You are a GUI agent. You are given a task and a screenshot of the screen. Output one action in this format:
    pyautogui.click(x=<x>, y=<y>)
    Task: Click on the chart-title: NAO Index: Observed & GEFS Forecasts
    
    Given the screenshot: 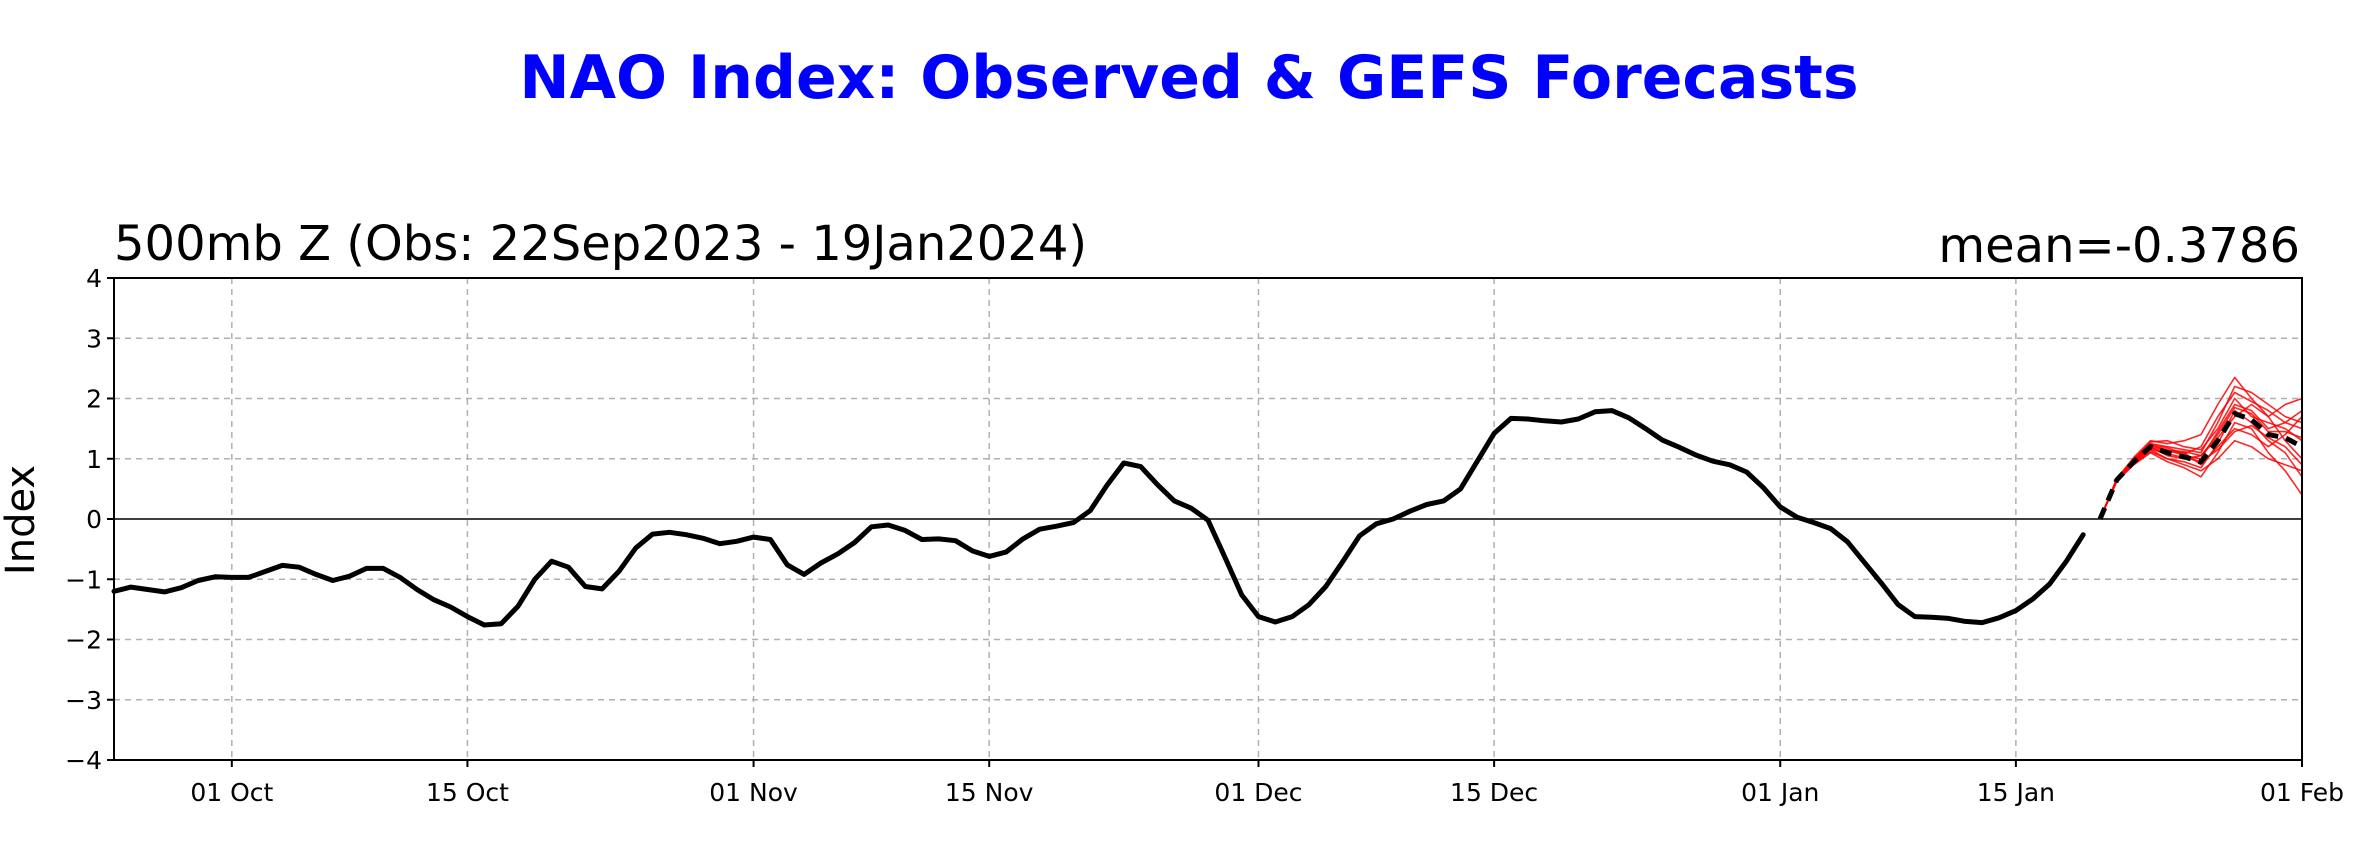 What is the action you would take?
    pyautogui.click(x=1188, y=78)
    